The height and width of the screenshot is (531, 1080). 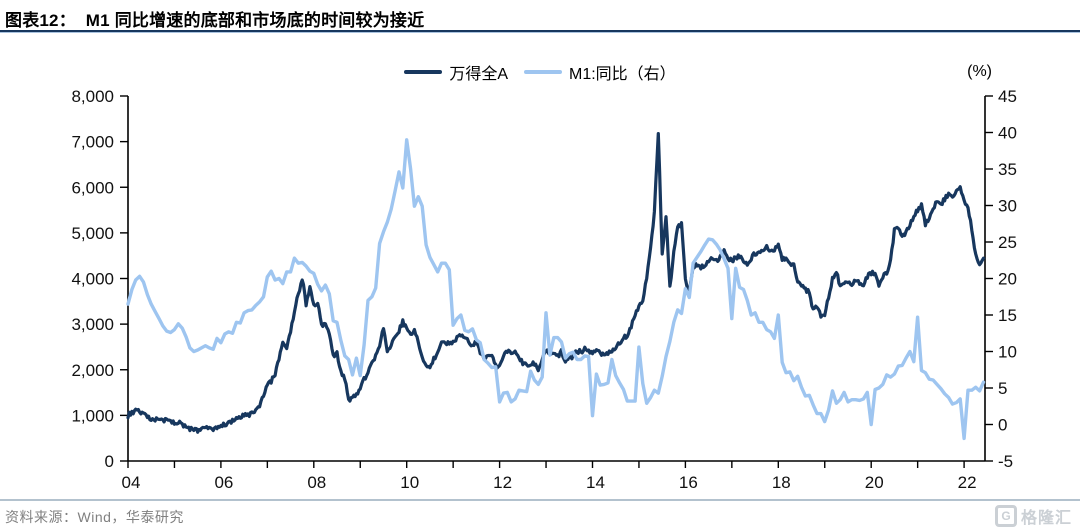 What do you see at coordinates (92, 142) in the screenshot?
I see `left-axis-label: 7,000` at bounding box center [92, 142].